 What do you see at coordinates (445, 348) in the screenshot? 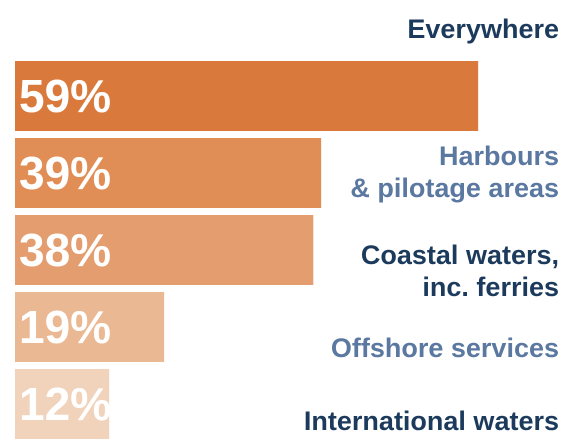
I see `category-label-3-line-0: Offshore services` at bounding box center [445, 348].